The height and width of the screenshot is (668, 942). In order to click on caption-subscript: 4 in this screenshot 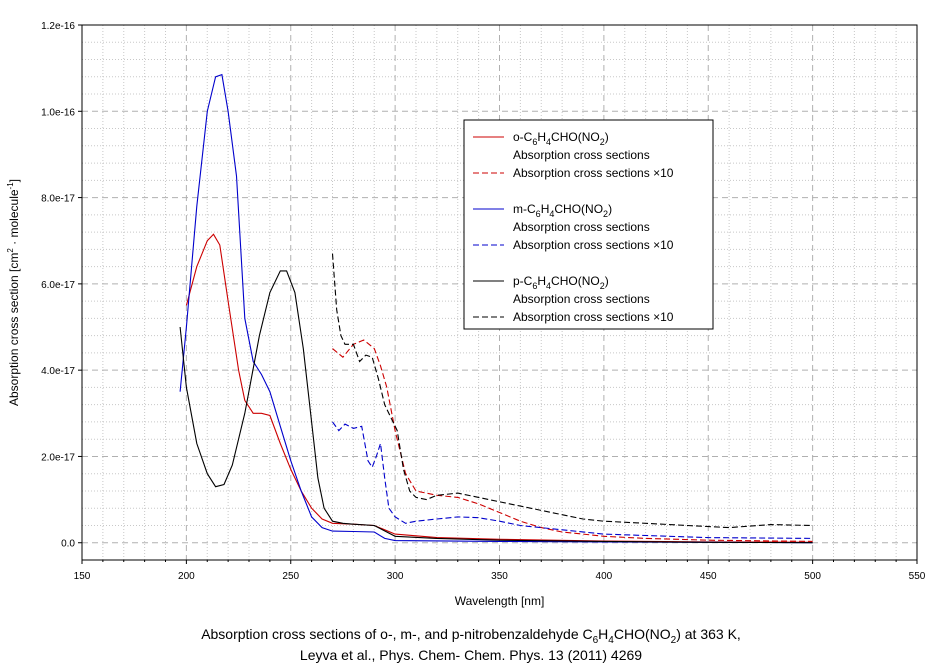, I will do `click(611, 640)`.